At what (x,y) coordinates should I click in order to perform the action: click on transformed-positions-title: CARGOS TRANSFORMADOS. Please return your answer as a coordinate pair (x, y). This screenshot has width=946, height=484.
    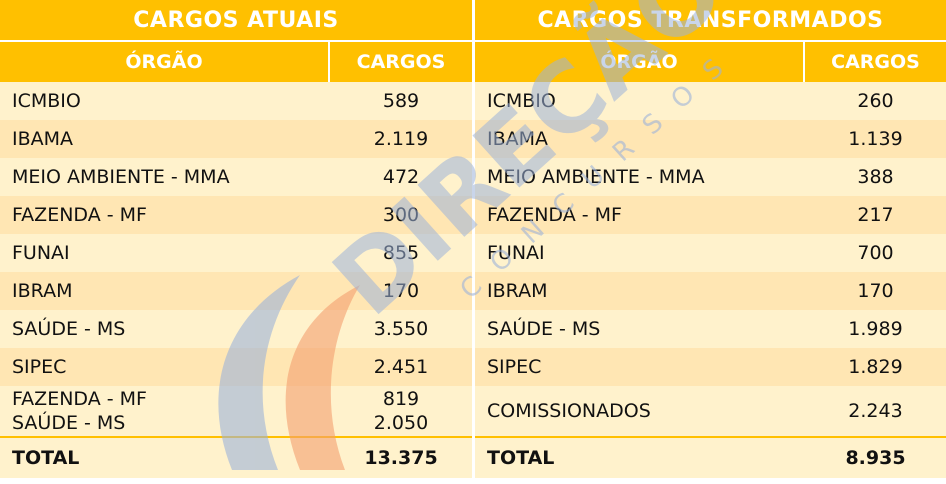
    Looking at the image, I should click on (710, 21).